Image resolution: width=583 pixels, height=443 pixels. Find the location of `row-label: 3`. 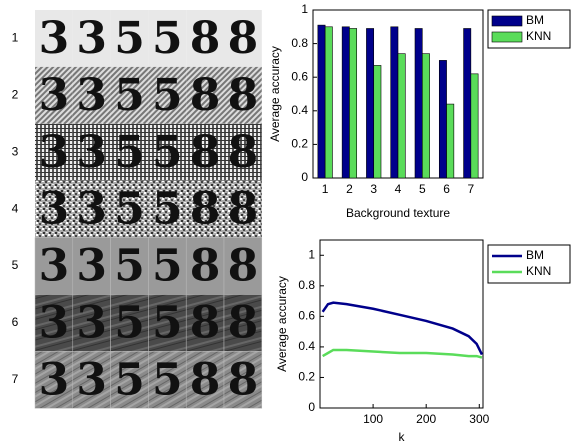

row-label: 3 is located at coordinates (15, 151).